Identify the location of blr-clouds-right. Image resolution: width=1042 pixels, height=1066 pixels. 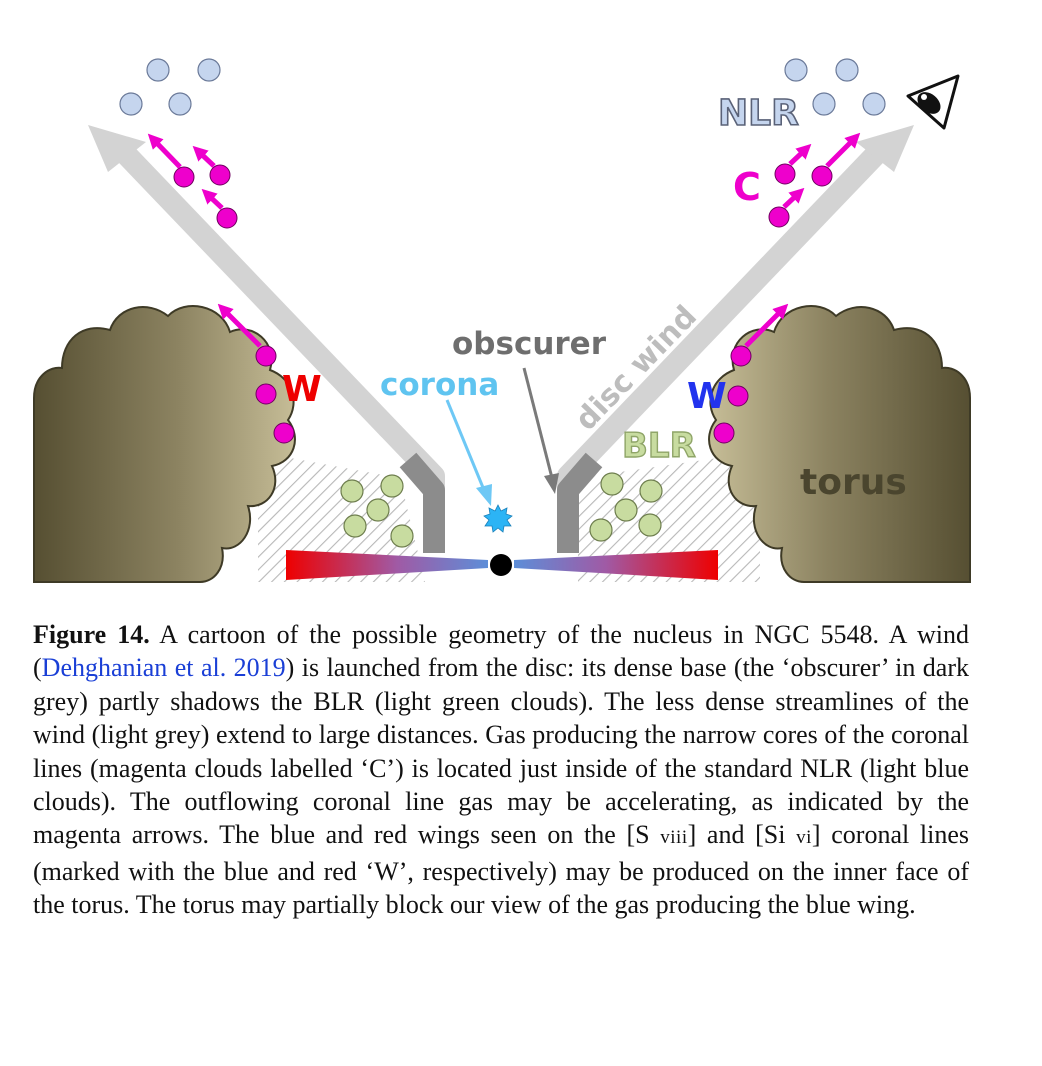
(626, 507).